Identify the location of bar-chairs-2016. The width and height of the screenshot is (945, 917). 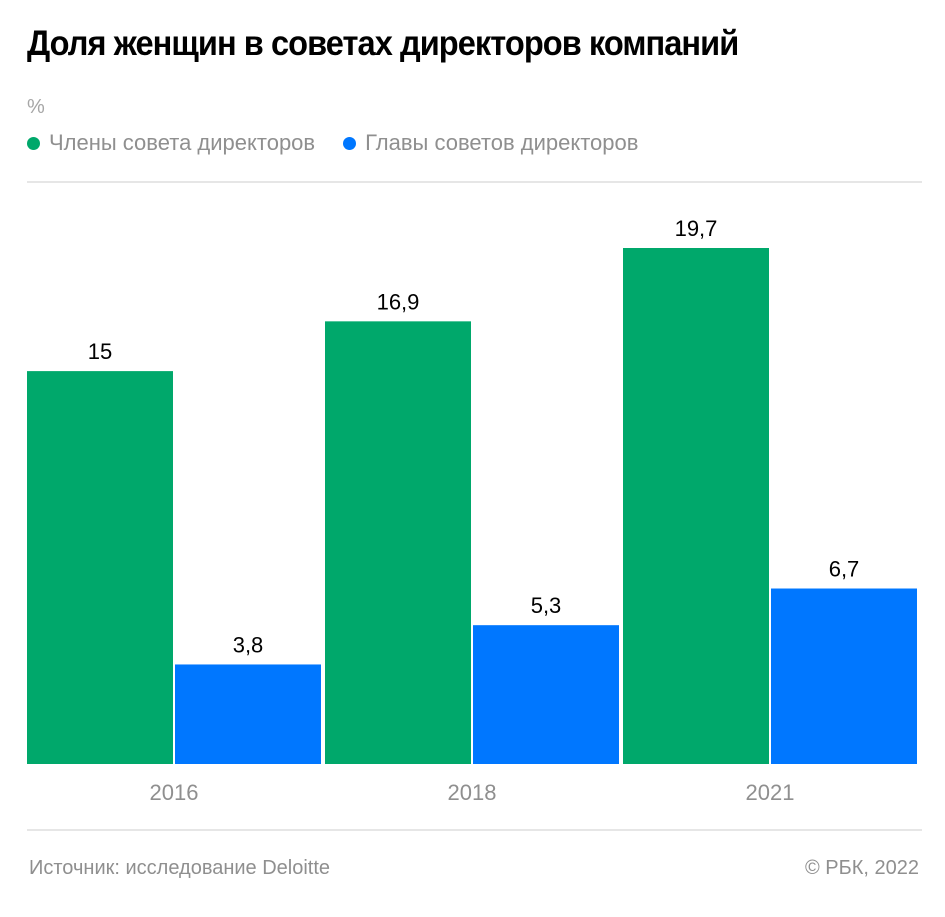
(248, 714).